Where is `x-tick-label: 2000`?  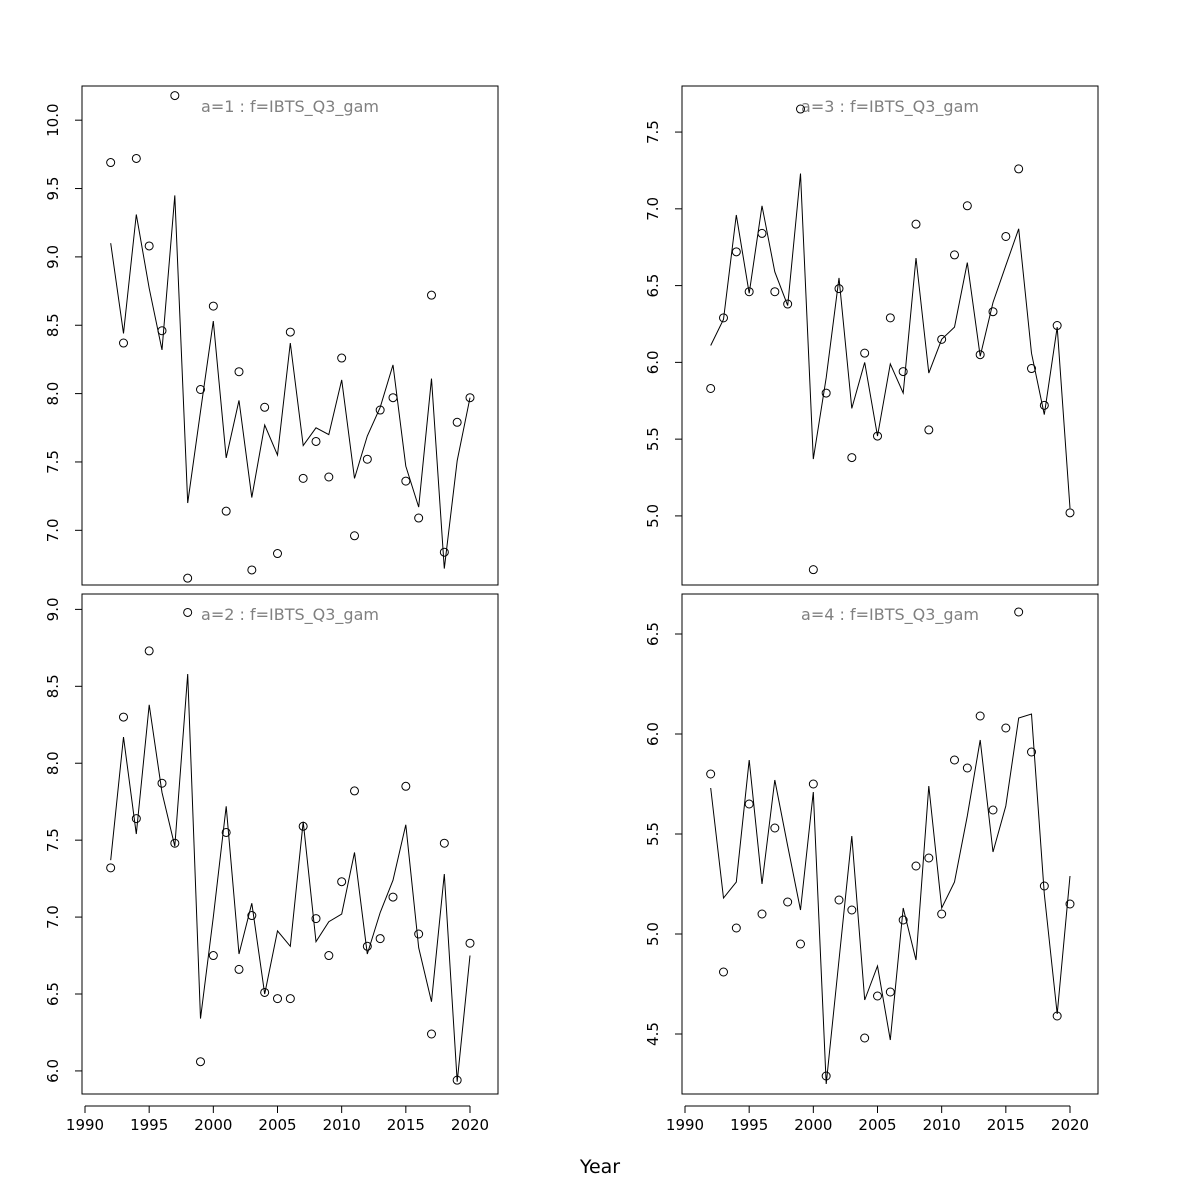
x-tick-label: 2000 is located at coordinates (813, 1125).